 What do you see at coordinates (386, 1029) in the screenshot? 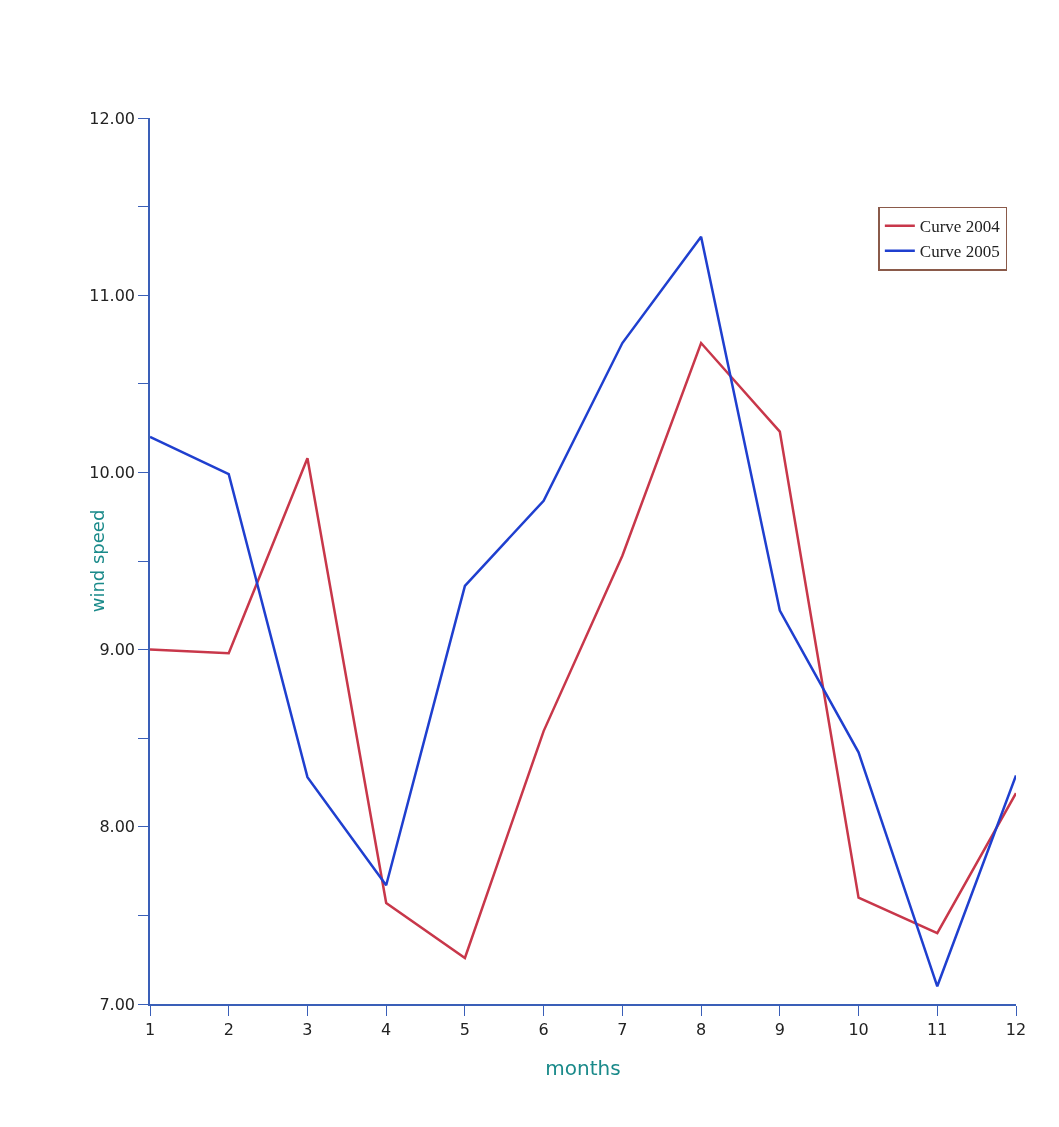
I see `x-tick-label: 4` at bounding box center [386, 1029].